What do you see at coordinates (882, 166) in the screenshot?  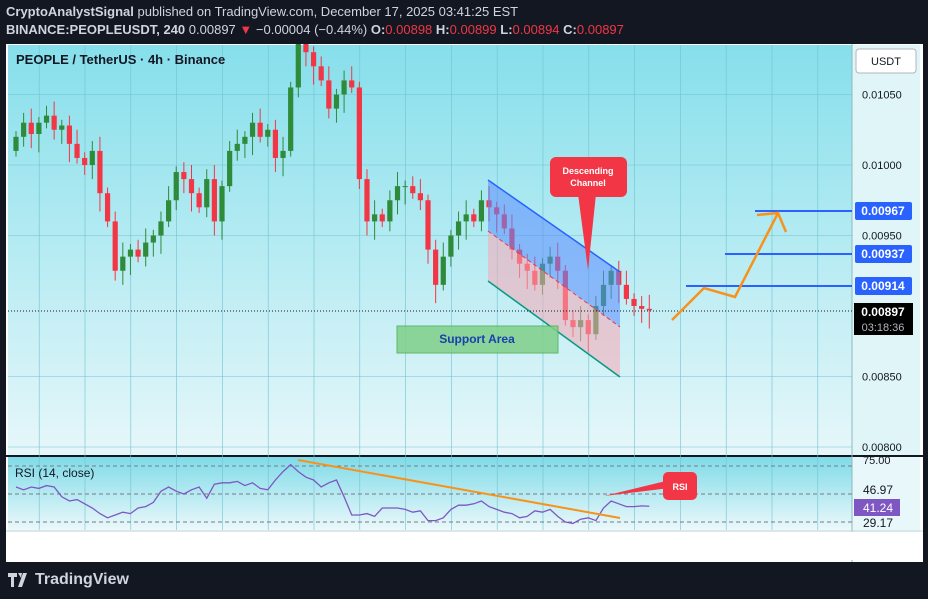 I see `price-tick-label: 0.01000` at bounding box center [882, 166].